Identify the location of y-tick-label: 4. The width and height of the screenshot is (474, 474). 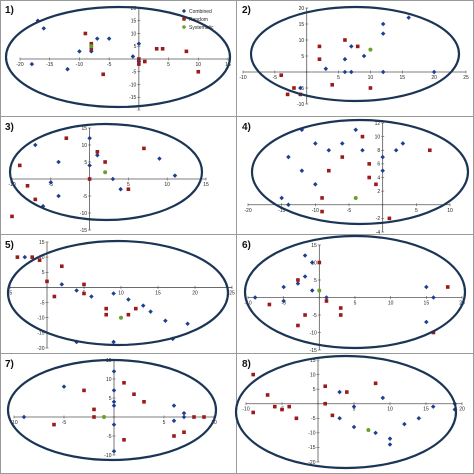
(378, 178).